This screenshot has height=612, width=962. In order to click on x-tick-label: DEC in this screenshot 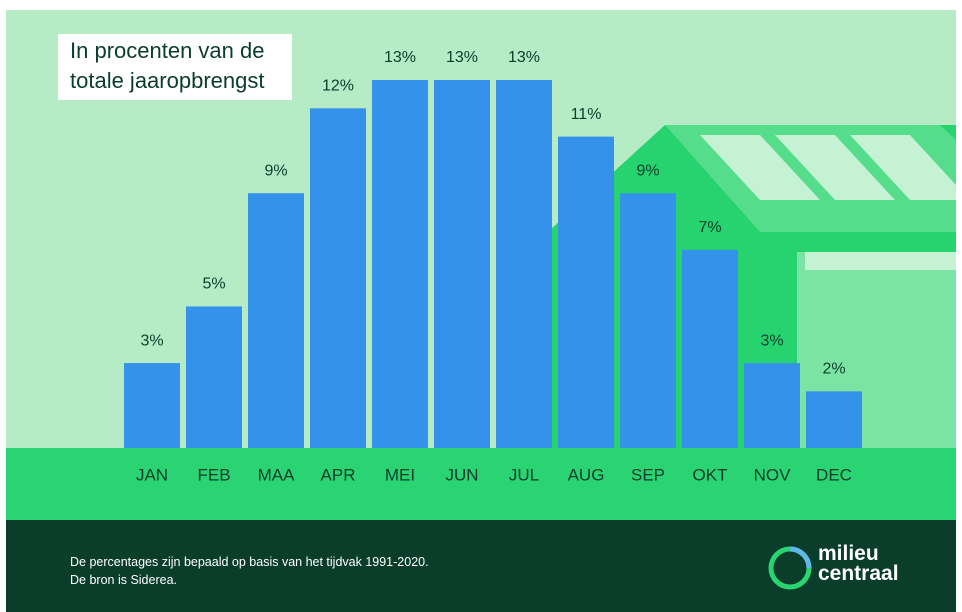, I will do `click(834, 474)`.